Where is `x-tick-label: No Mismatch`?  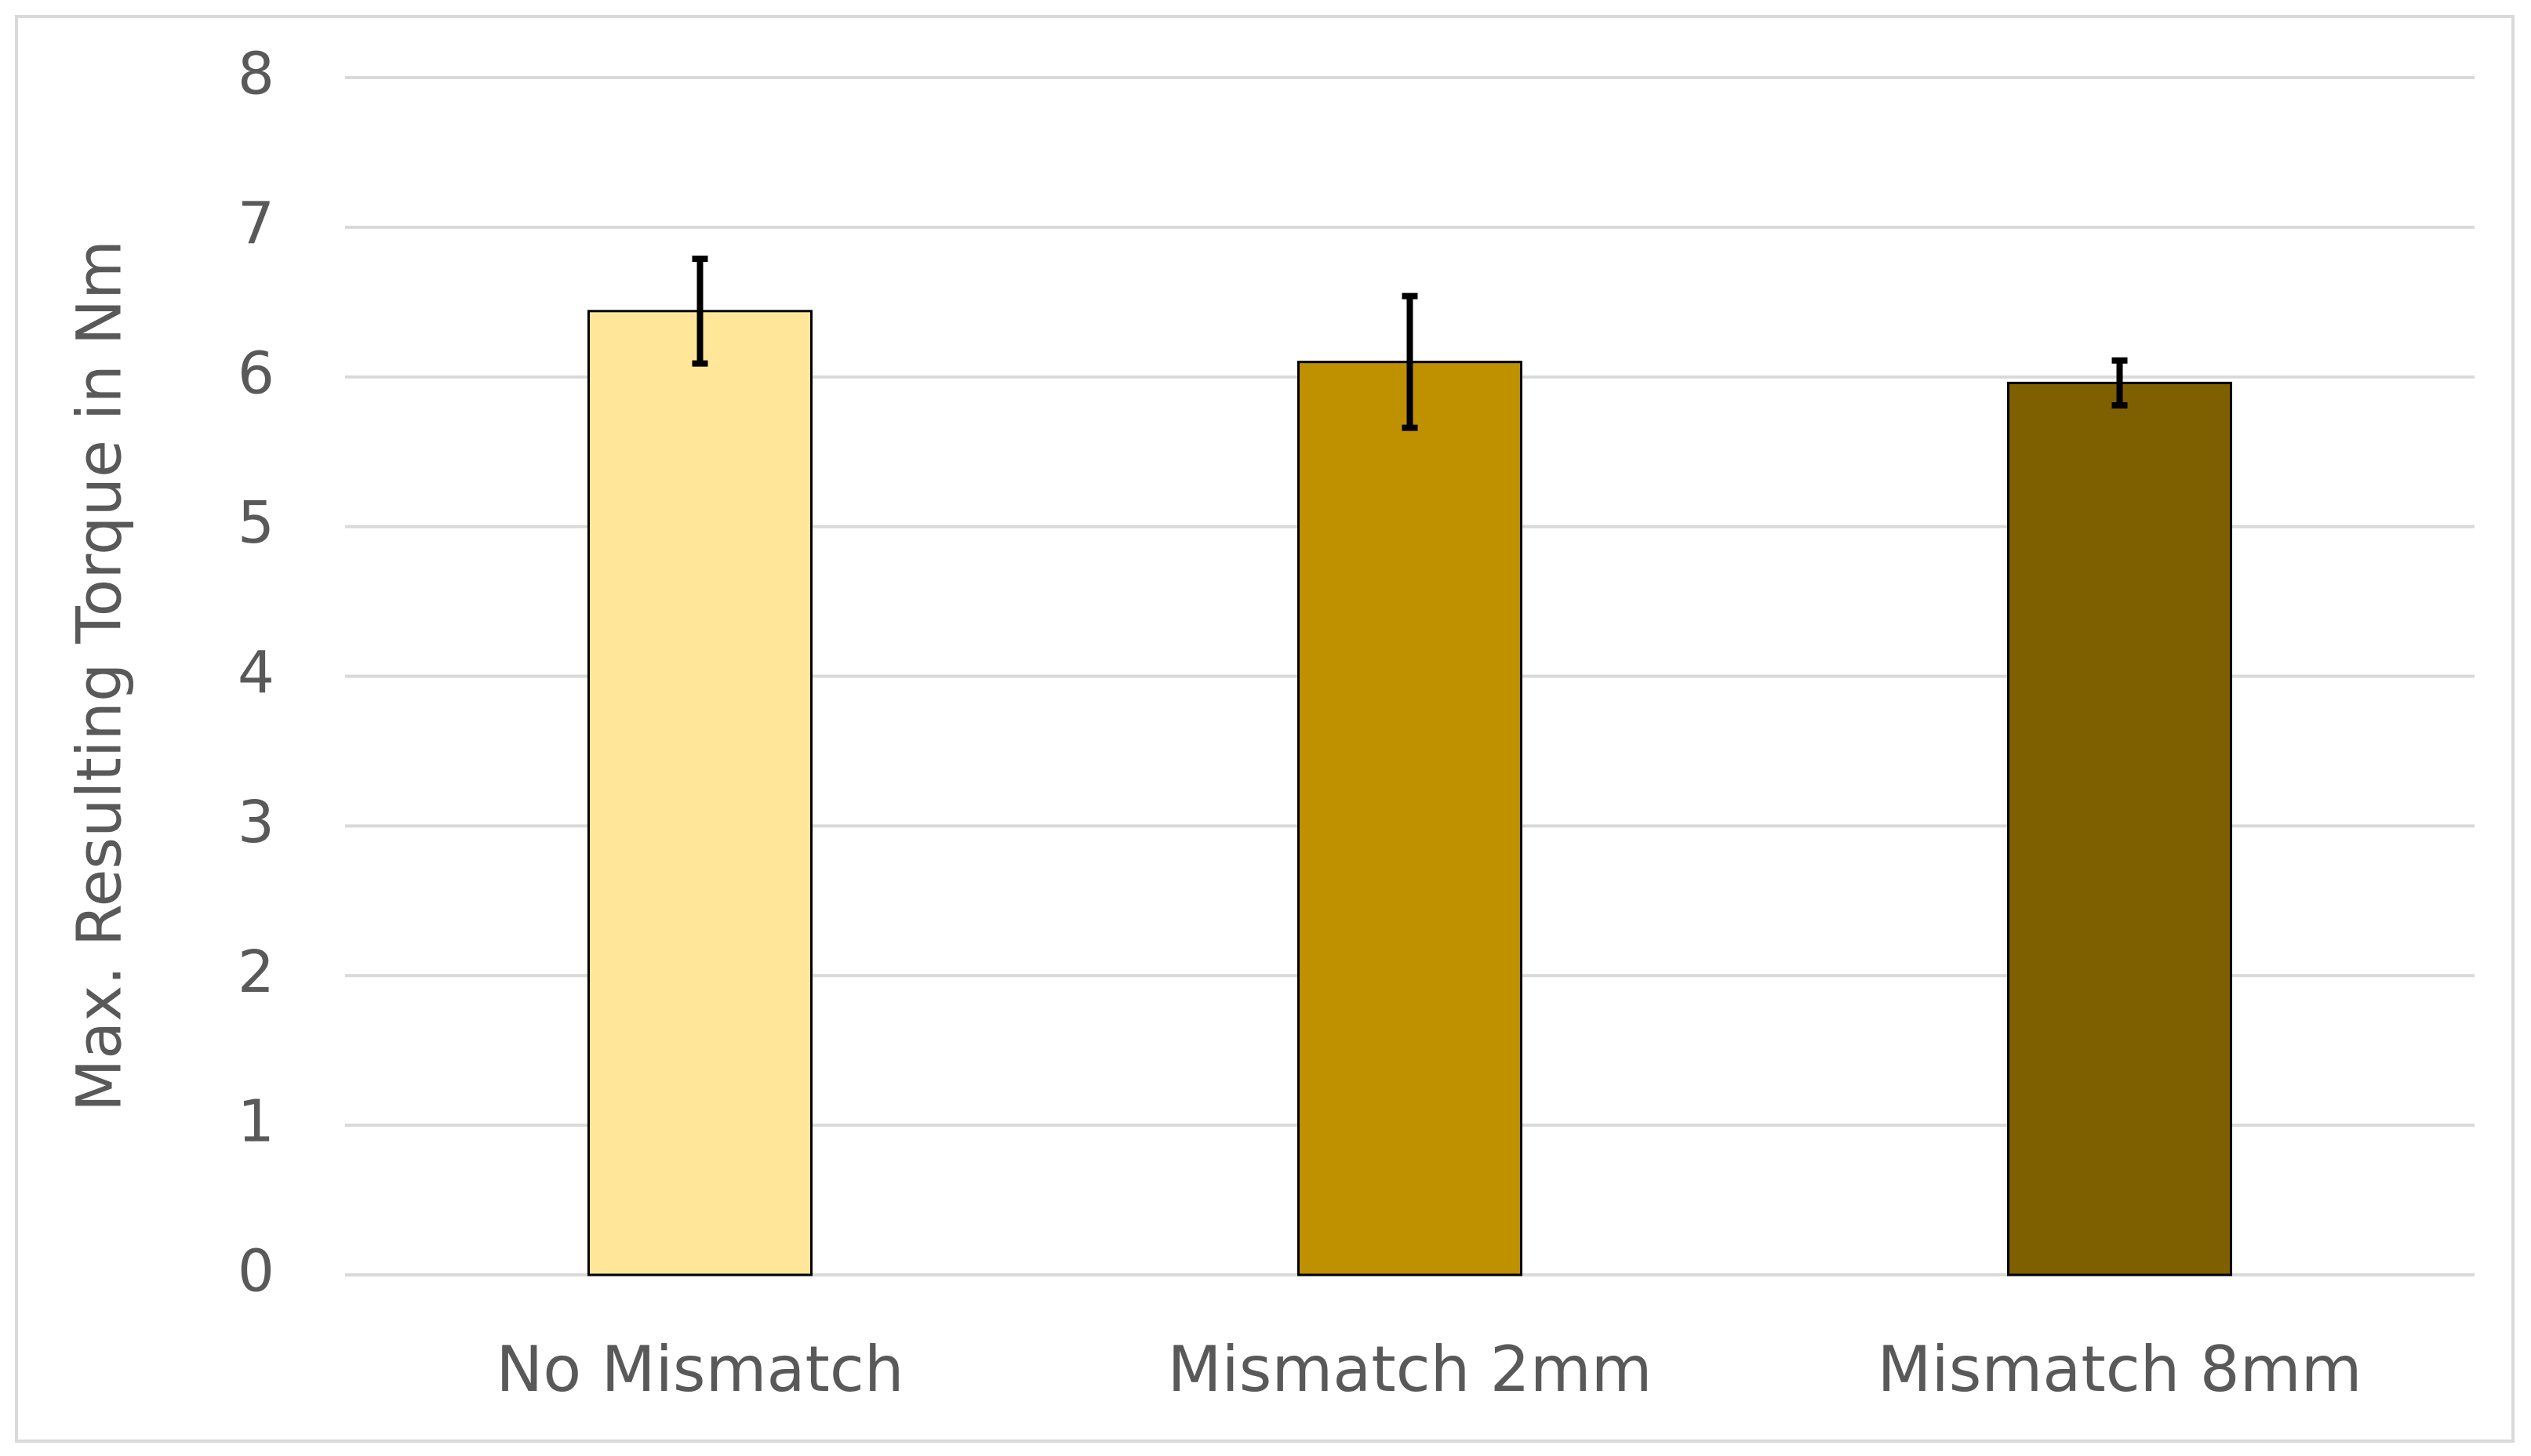
x-tick-label: No Mismatch is located at coordinates (700, 1369).